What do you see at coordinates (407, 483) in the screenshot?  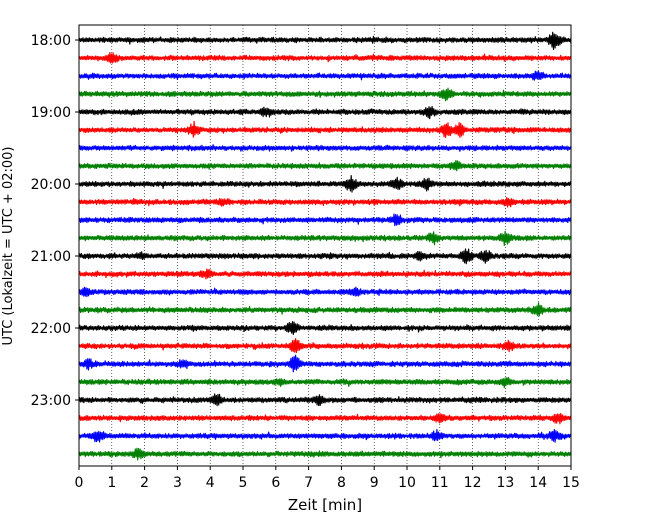 I see `x-tick-label: 10` at bounding box center [407, 483].